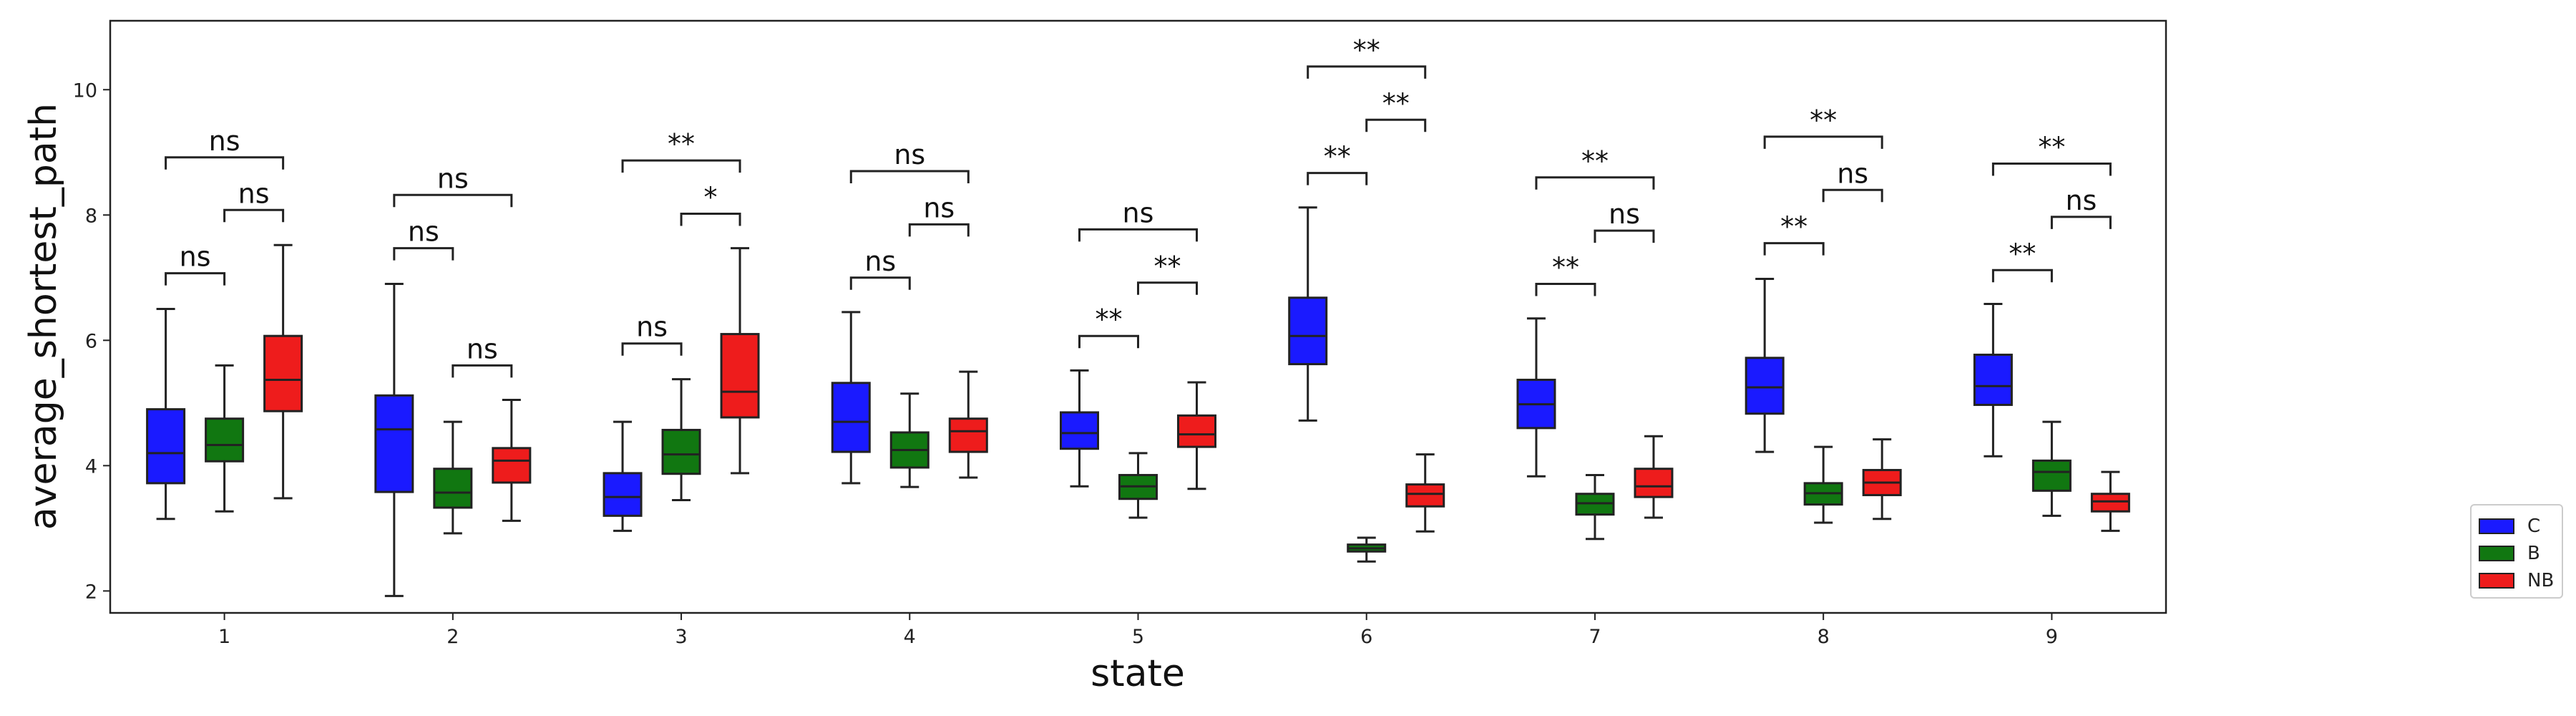  I want to click on x-tick-label: 9, so click(2052, 637).